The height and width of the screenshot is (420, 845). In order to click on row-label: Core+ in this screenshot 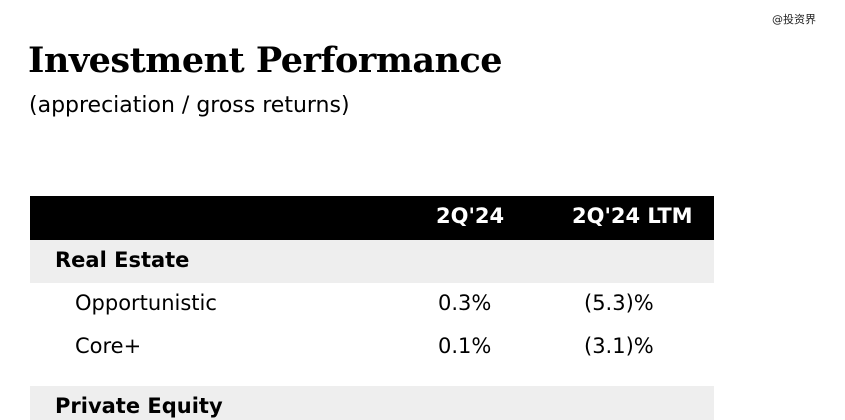, I will do `click(108, 346)`.